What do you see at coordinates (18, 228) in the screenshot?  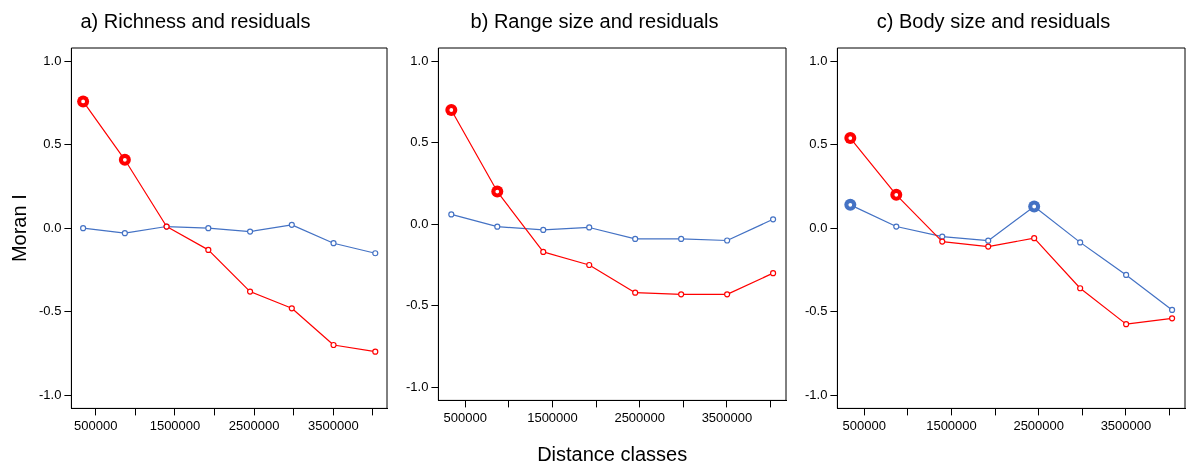 I see `y-axis-title: Moran I` at bounding box center [18, 228].